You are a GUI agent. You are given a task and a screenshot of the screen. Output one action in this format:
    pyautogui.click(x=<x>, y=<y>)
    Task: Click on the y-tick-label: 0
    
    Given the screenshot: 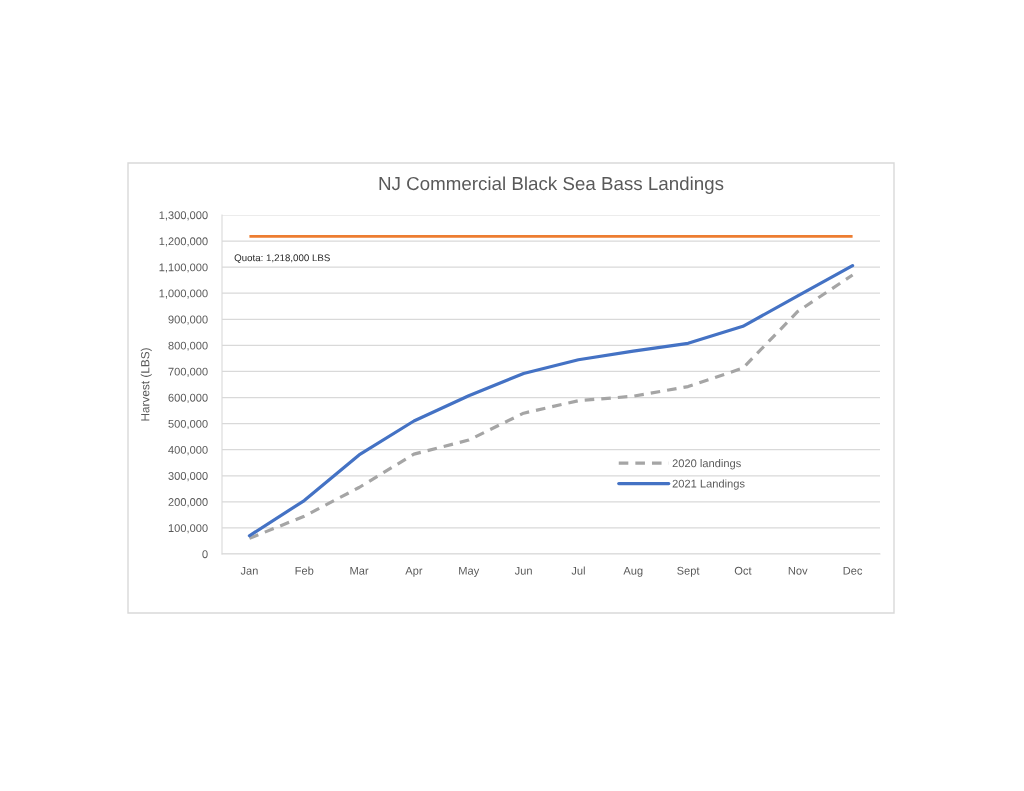 What is the action you would take?
    pyautogui.click(x=205, y=554)
    